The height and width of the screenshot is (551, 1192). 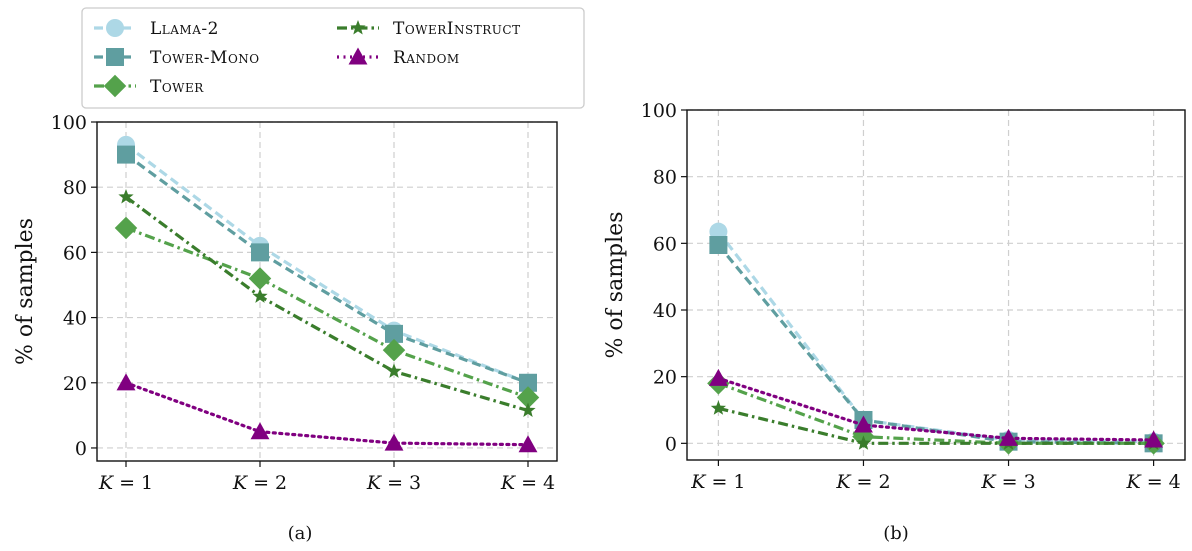 I want to click on legend-box, so click(x=333, y=58).